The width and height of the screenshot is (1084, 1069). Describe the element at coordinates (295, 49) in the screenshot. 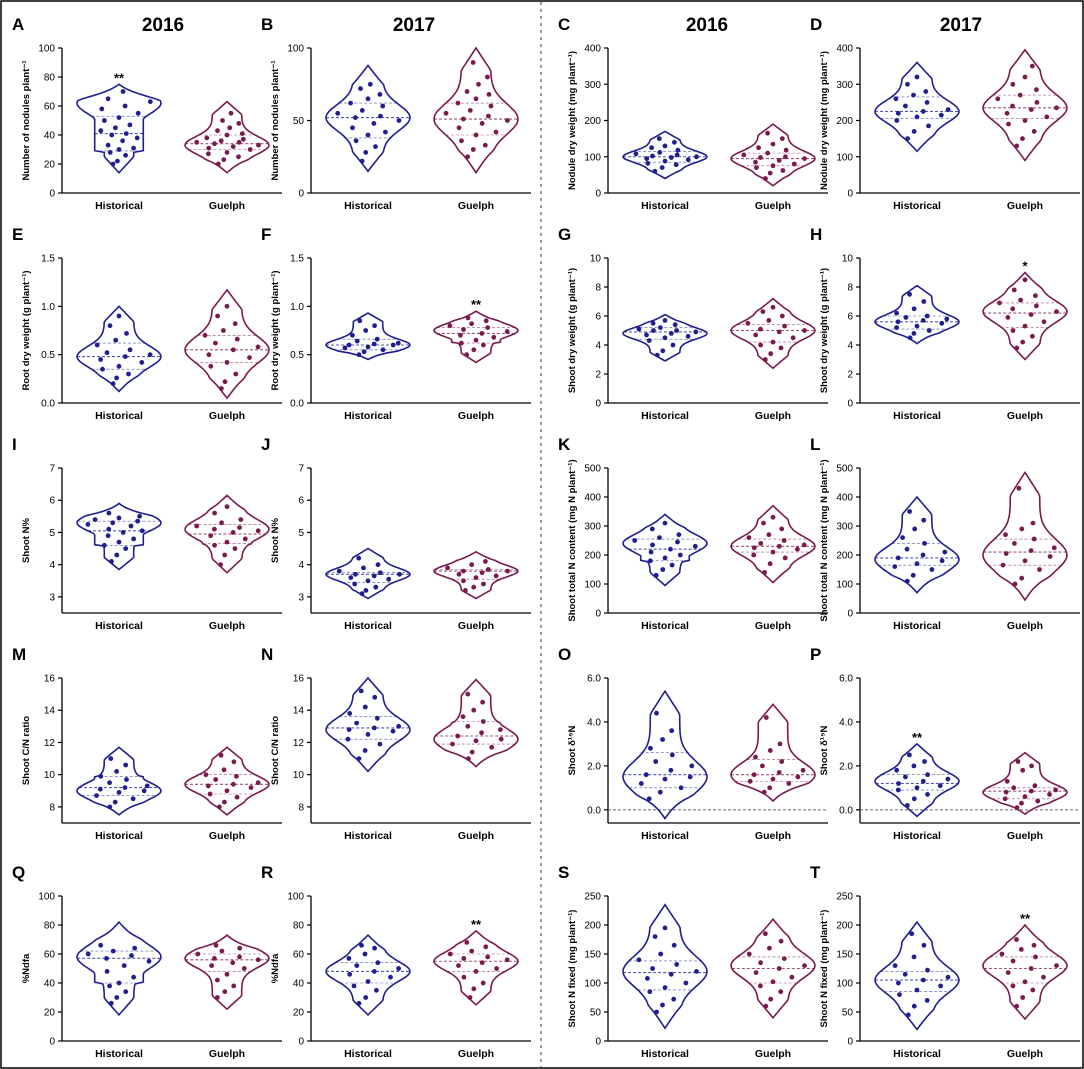

I see `y-tick-label-b-2: 100` at that location.